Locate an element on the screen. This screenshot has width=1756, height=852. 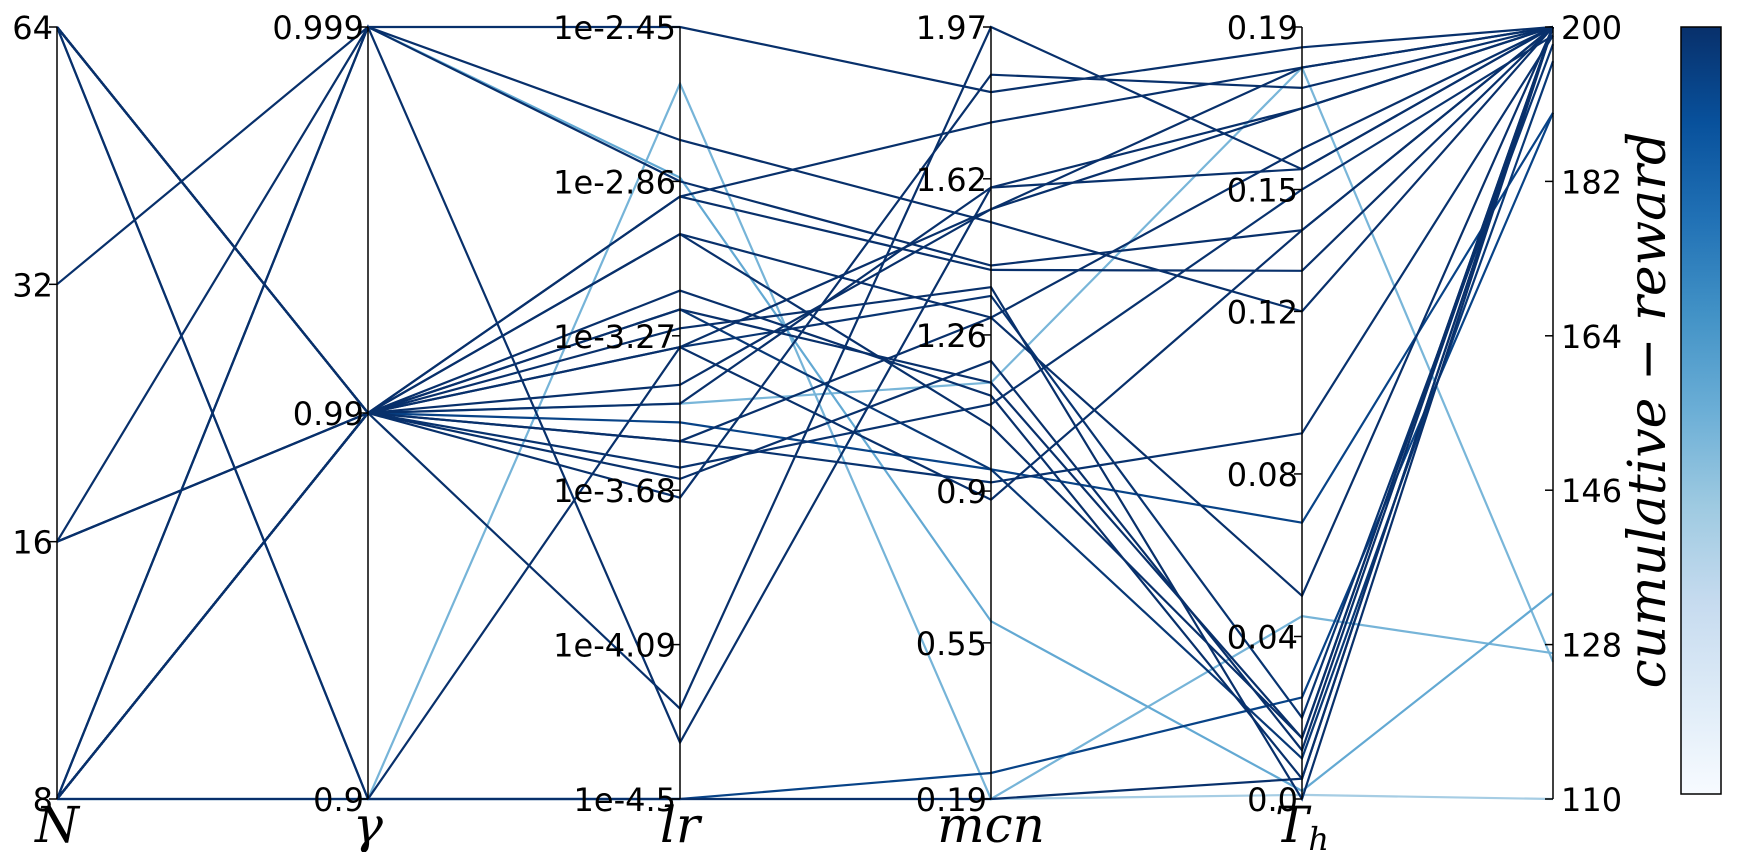
tick-label: 1e-4.09 is located at coordinates (614, 646).